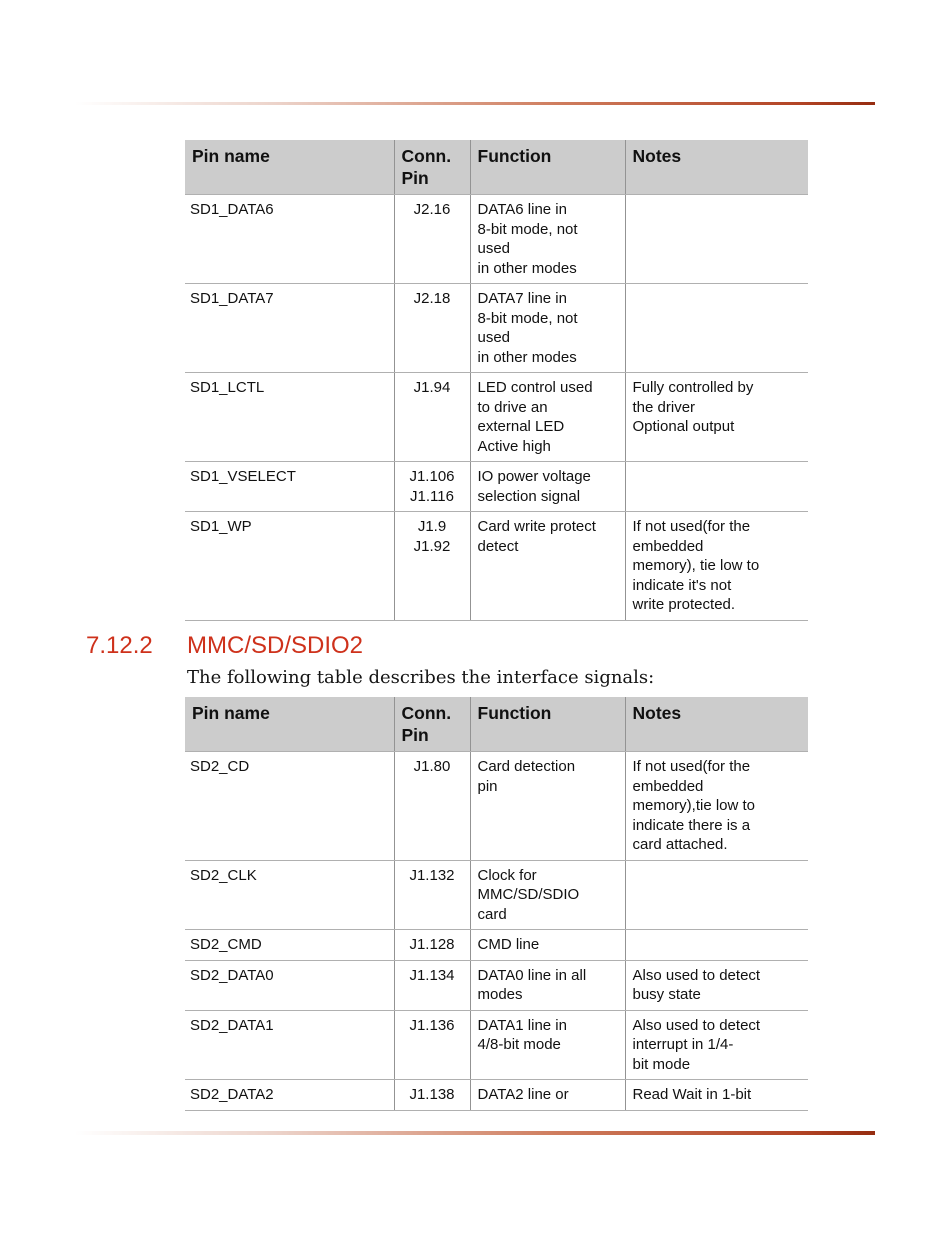  I want to click on page-bottom-rule, so click(475, 1133).